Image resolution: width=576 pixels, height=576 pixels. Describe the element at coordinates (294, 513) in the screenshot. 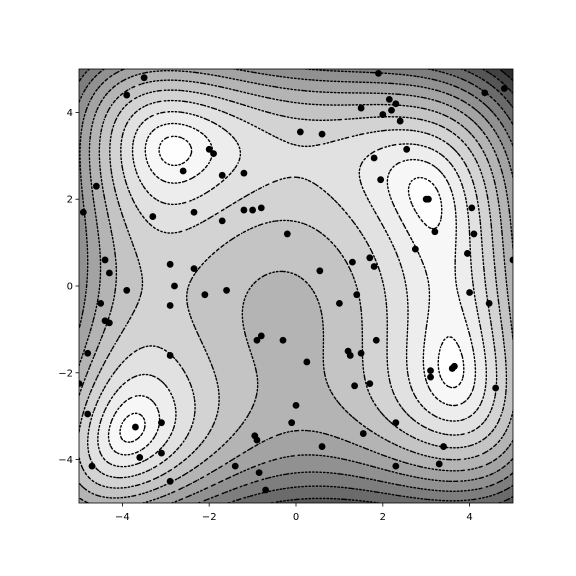

I see `x-axis: −4 −2 0 2 4` at that location.